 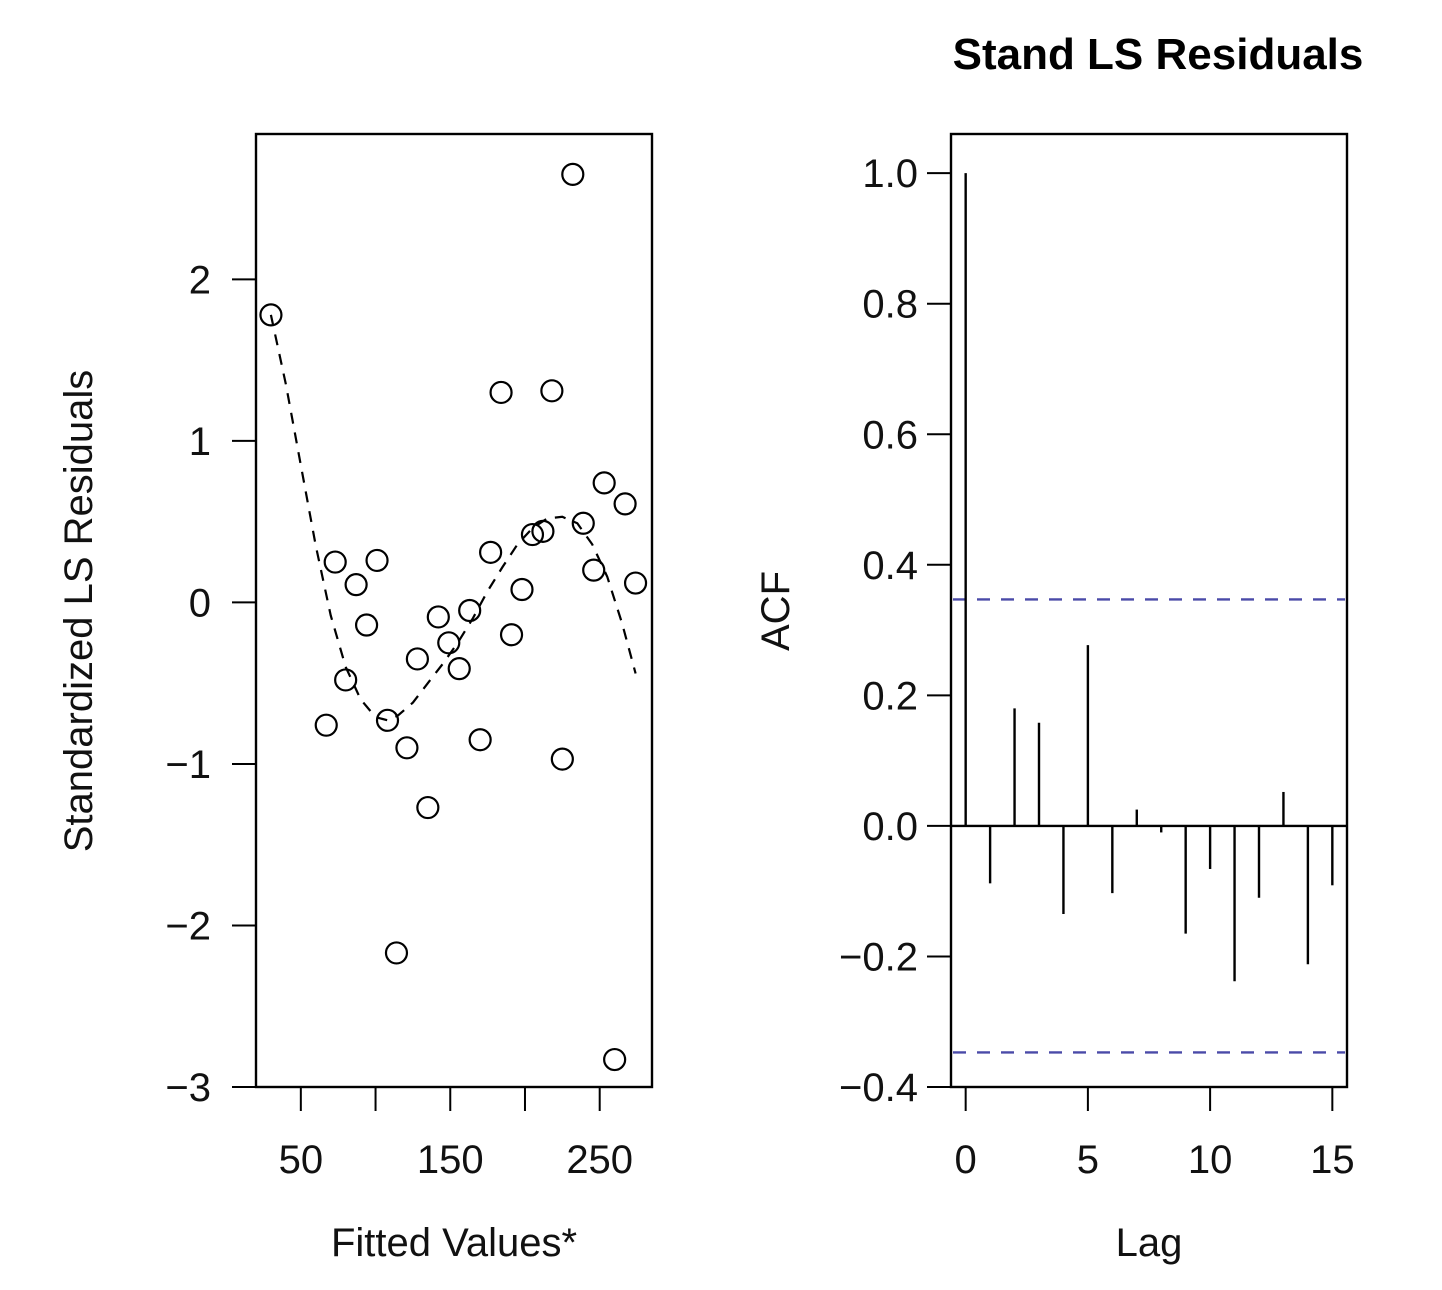 What do you see at coordinates (210, 684) in the screenshot?
I see `y-axis: −3 −2 −1 0 1 2` at bounding box center [210, 684].